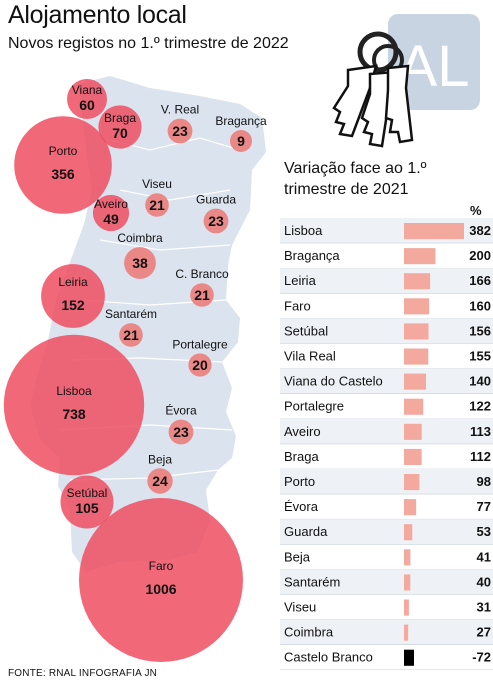  What do you see at coordinates (202, 274) in the screenshot?
I see `bubble-label-9: C. Branco` at bounding box center [202, 274].